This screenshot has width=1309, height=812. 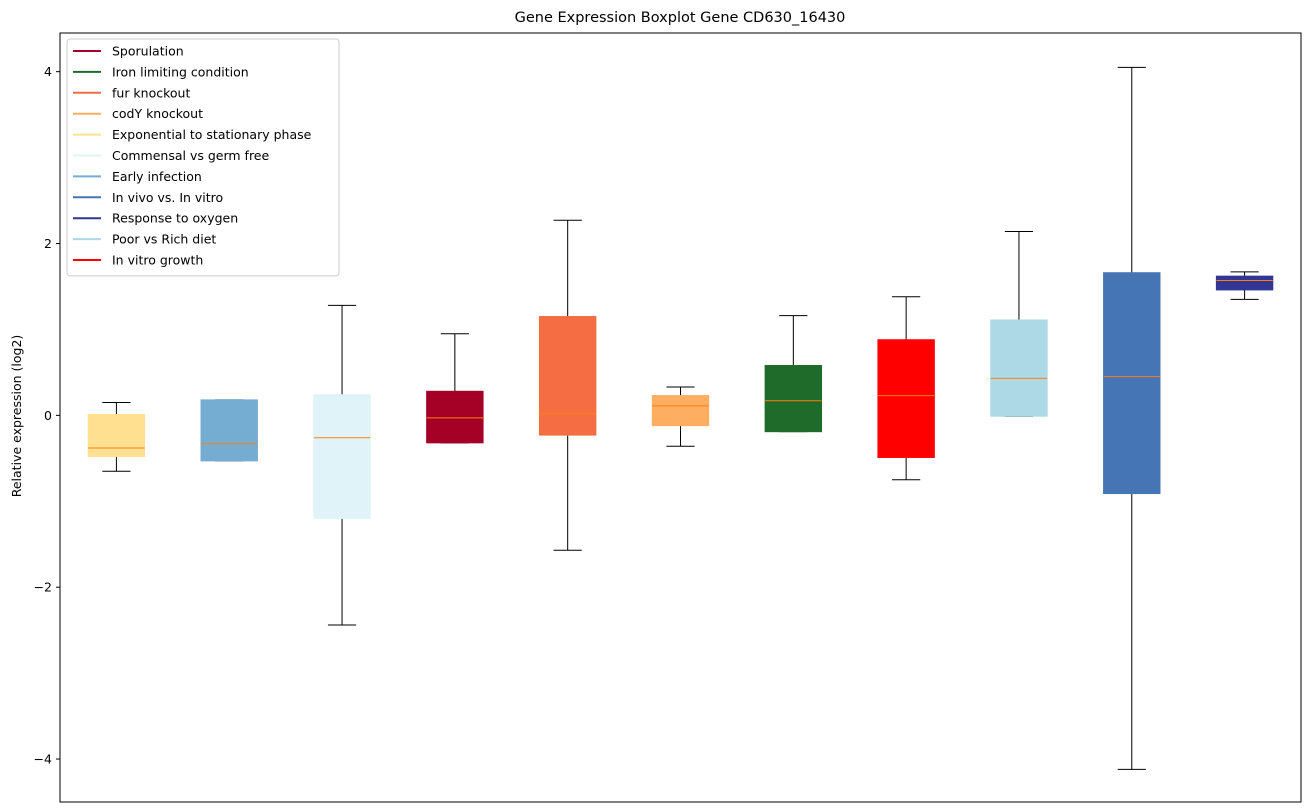 What do you see at coordinates (43, 759) in the screenshot?
I see `y-tick-label: −4` at bounding box center [43, 759].